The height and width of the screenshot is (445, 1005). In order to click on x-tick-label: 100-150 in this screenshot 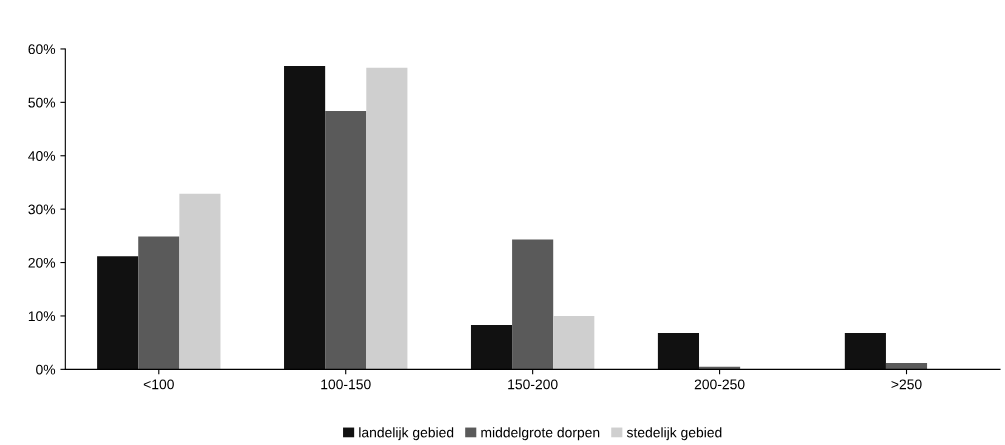, I will do `click(346, 384)`.